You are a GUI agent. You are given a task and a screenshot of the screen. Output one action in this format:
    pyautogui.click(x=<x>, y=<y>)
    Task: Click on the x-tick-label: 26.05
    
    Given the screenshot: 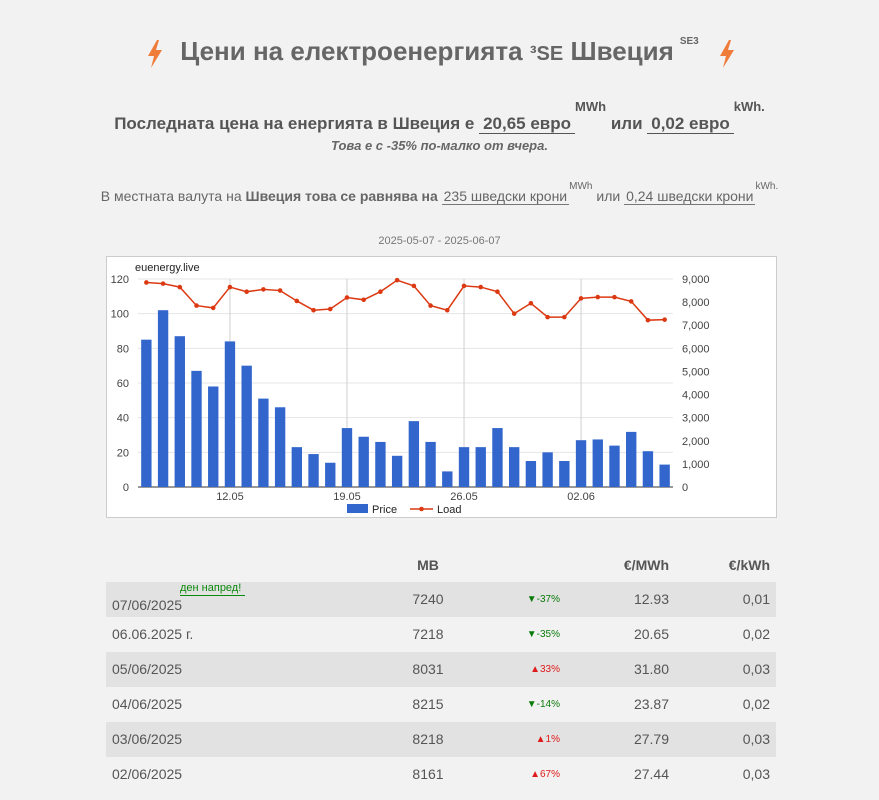 What is the action you would take?
    pyautogui.click(x=464, y=497)
    